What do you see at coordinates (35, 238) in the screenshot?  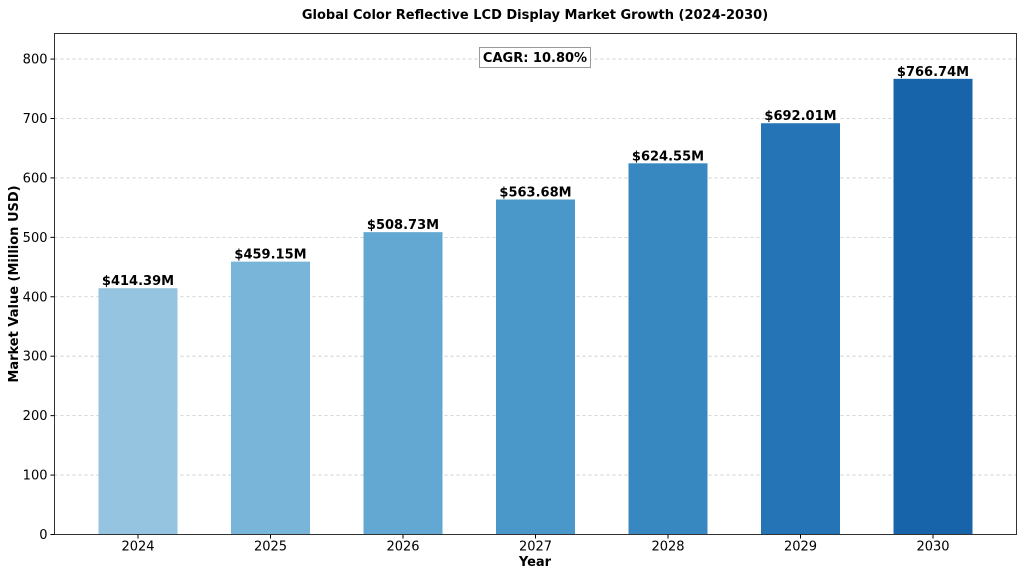 I see `y-tick-label: 500` at bounding box center [35, 238].